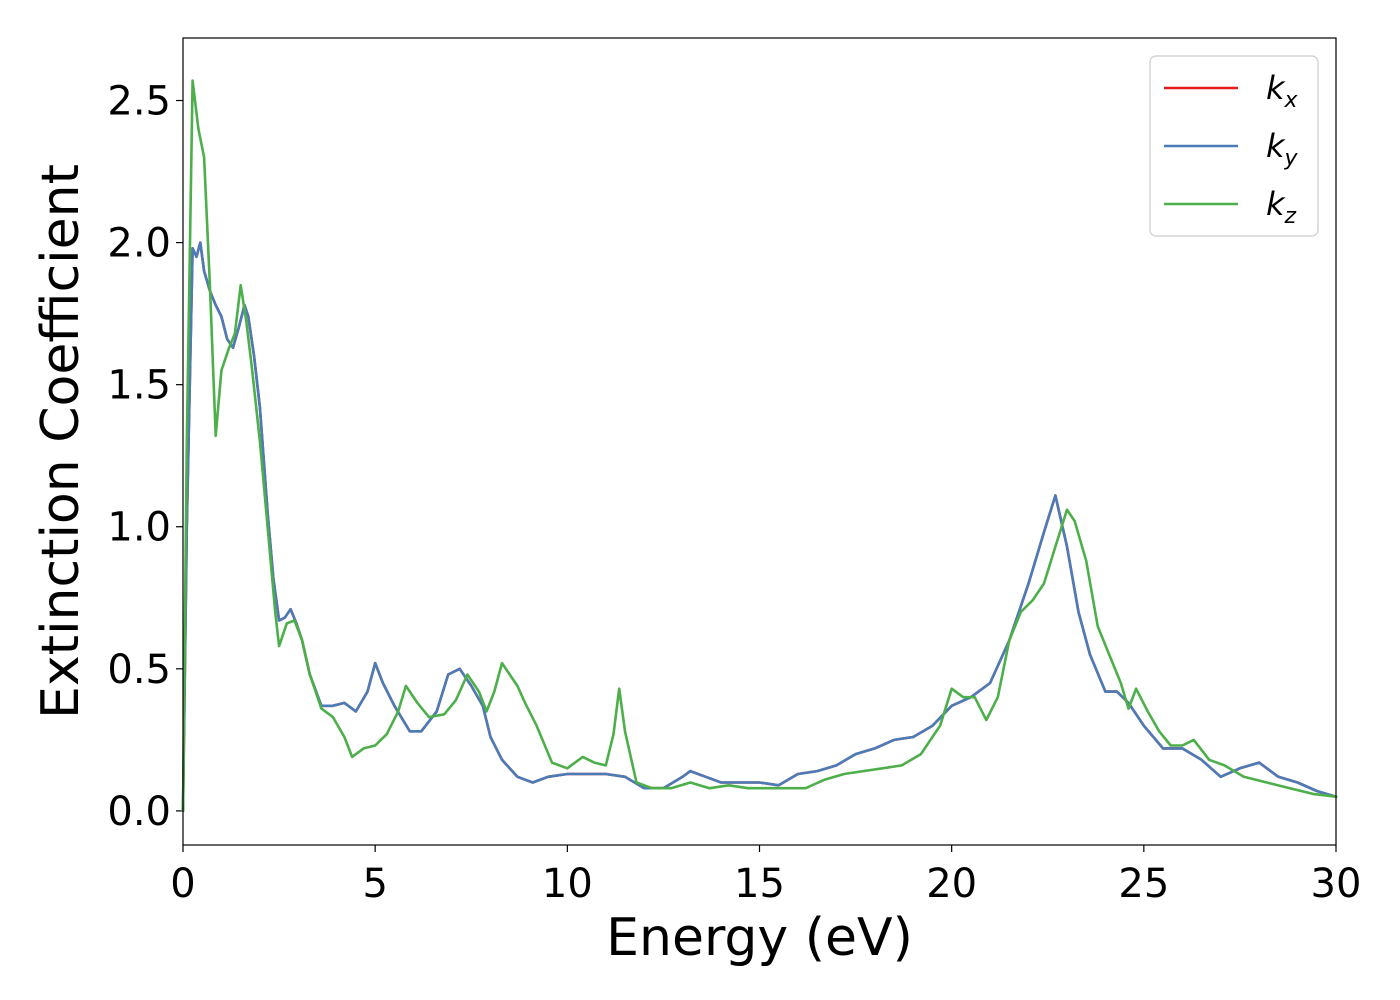 This screenshot has height=1000, width=1400. What do you see at coordinates (951, 884) in the screenshot?
I see `x-tick-label: 20` at bounding box center [951, 884].